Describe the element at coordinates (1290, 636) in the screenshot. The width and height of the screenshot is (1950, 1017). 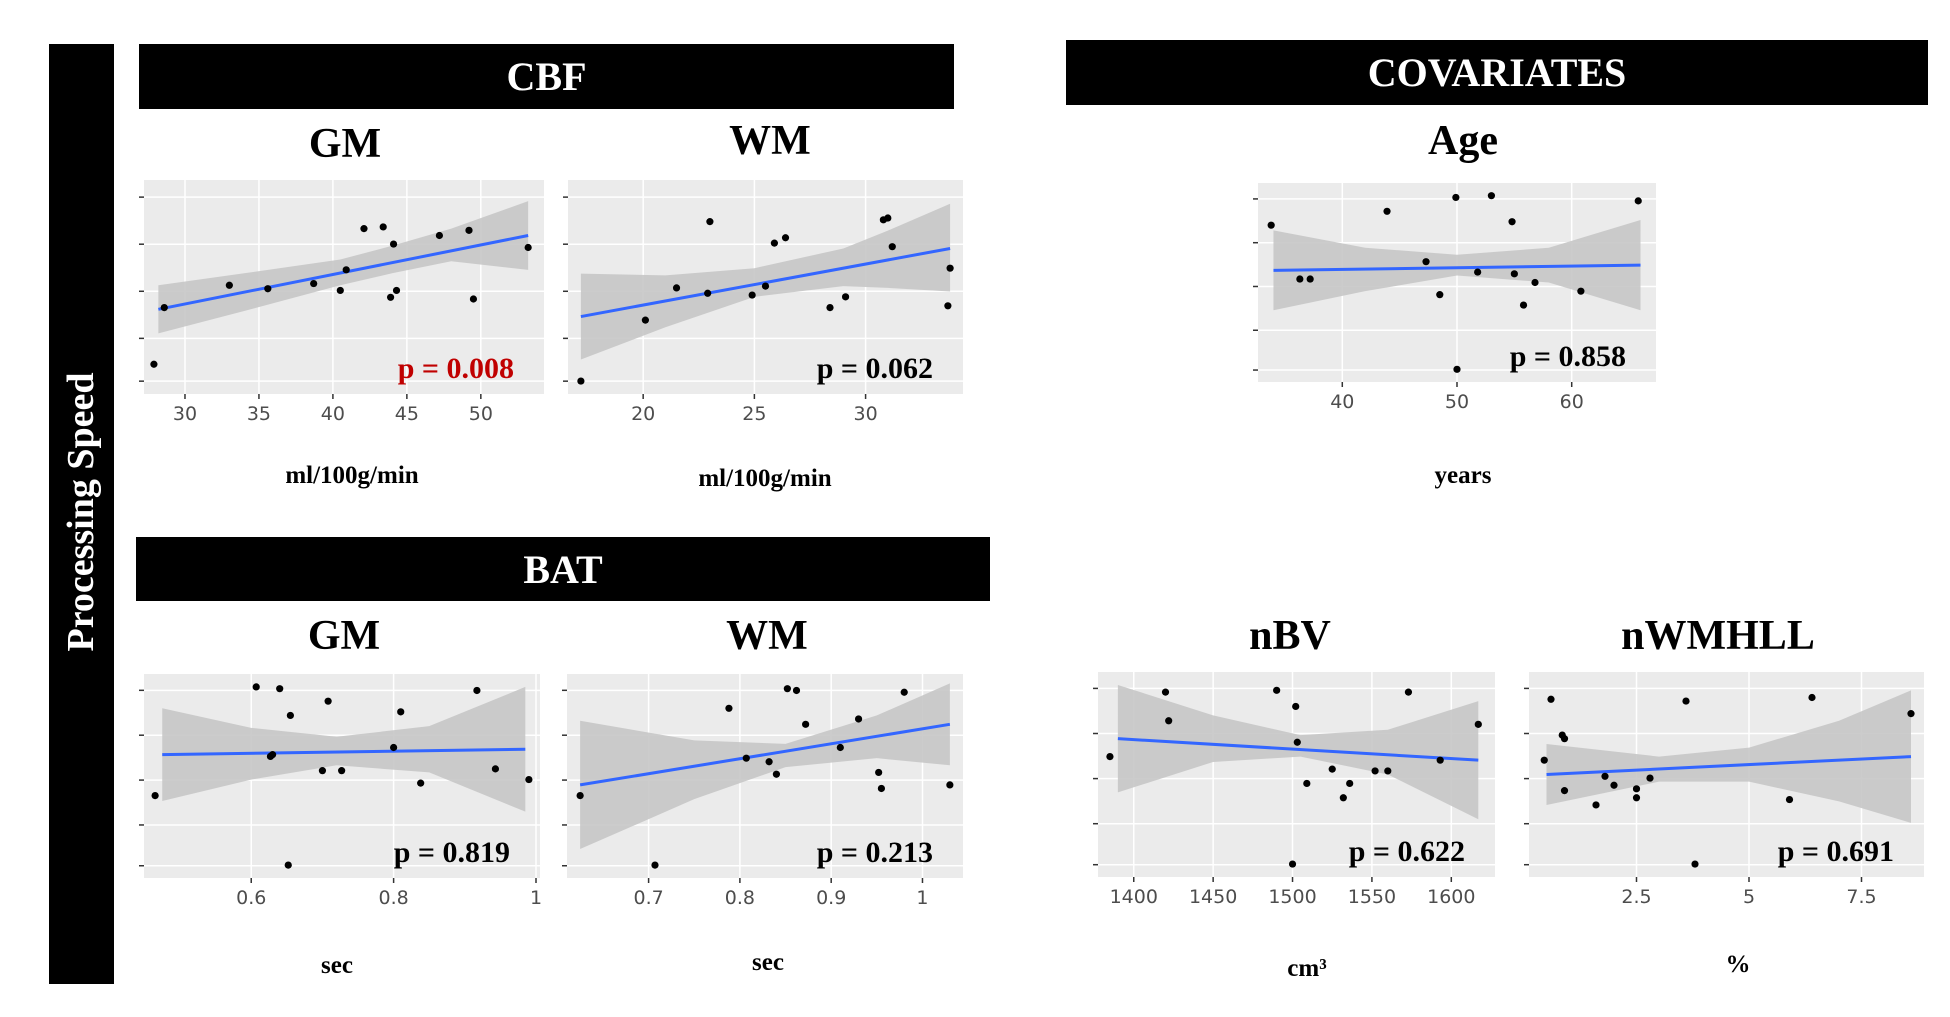
I see `panel-title-nbv: nBV` at that location.